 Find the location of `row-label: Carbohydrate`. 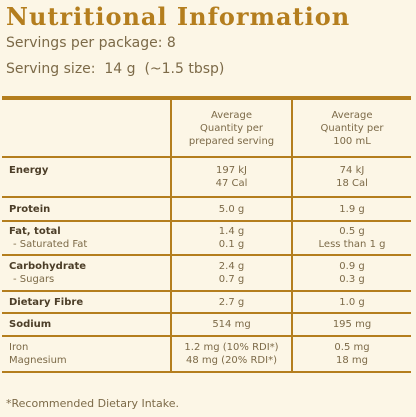

row-label: Carbohydrate is located at coordinates (48, 266).